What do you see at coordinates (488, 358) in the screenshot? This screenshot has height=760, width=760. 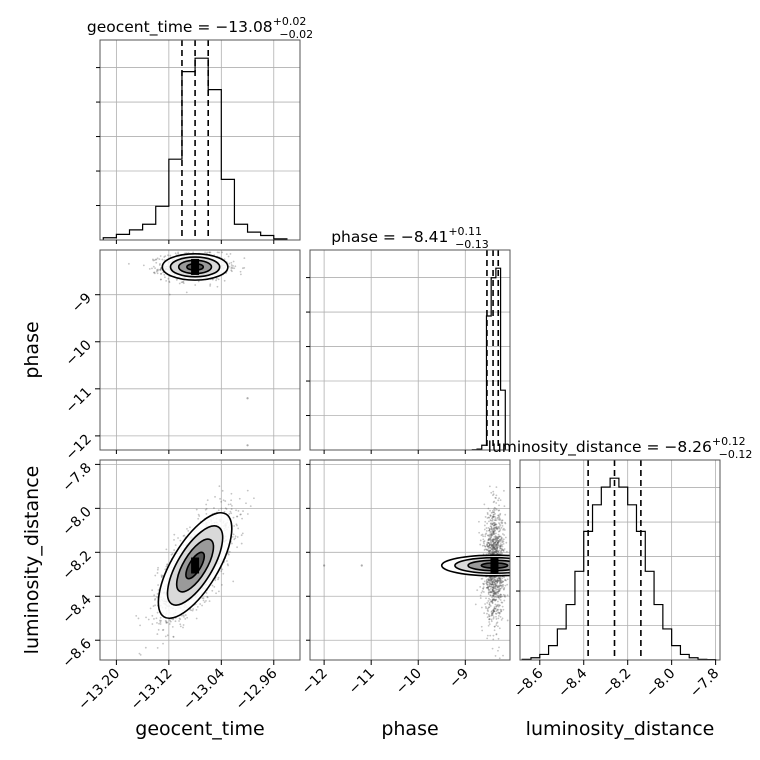 I see `histogram-step-phase` at bounding box center [488, 358].